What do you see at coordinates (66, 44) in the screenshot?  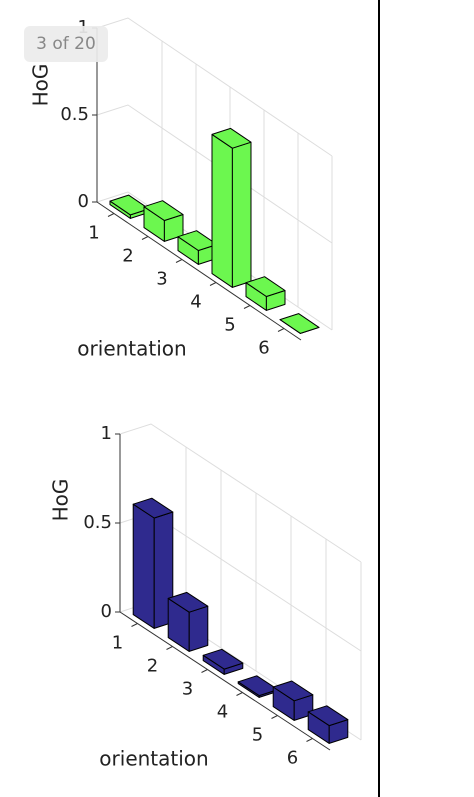 I see `page-indicator: 3 of 20` at bounding box center [66, 44].